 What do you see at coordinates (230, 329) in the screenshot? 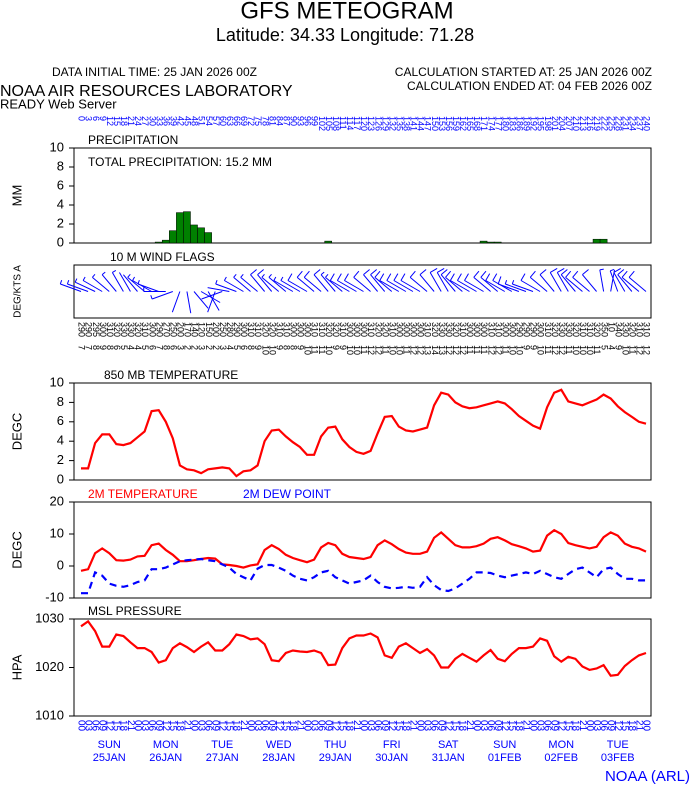
I see `wind-direction-label: 280` at bounding box center [230, 329].